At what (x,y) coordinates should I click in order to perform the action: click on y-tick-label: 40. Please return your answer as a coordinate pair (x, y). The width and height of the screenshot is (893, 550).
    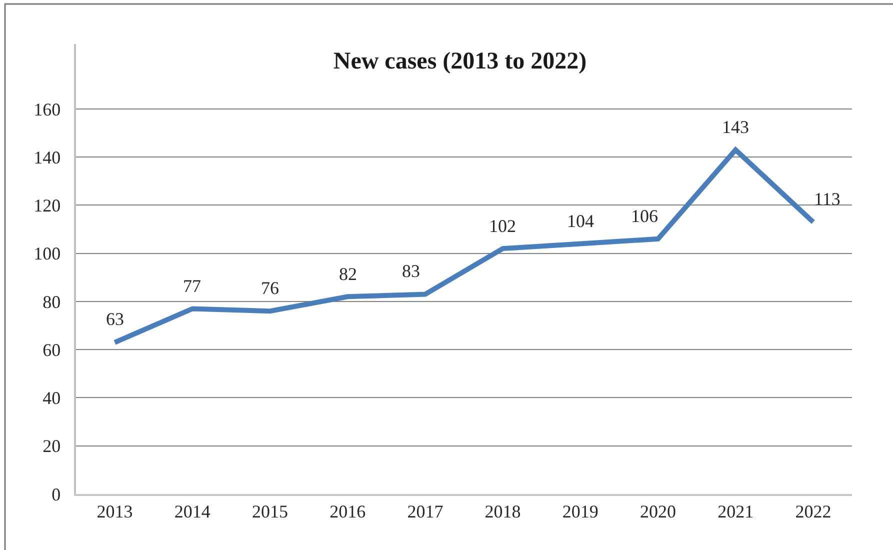
    Looking at the image, I should click on (51, 398).